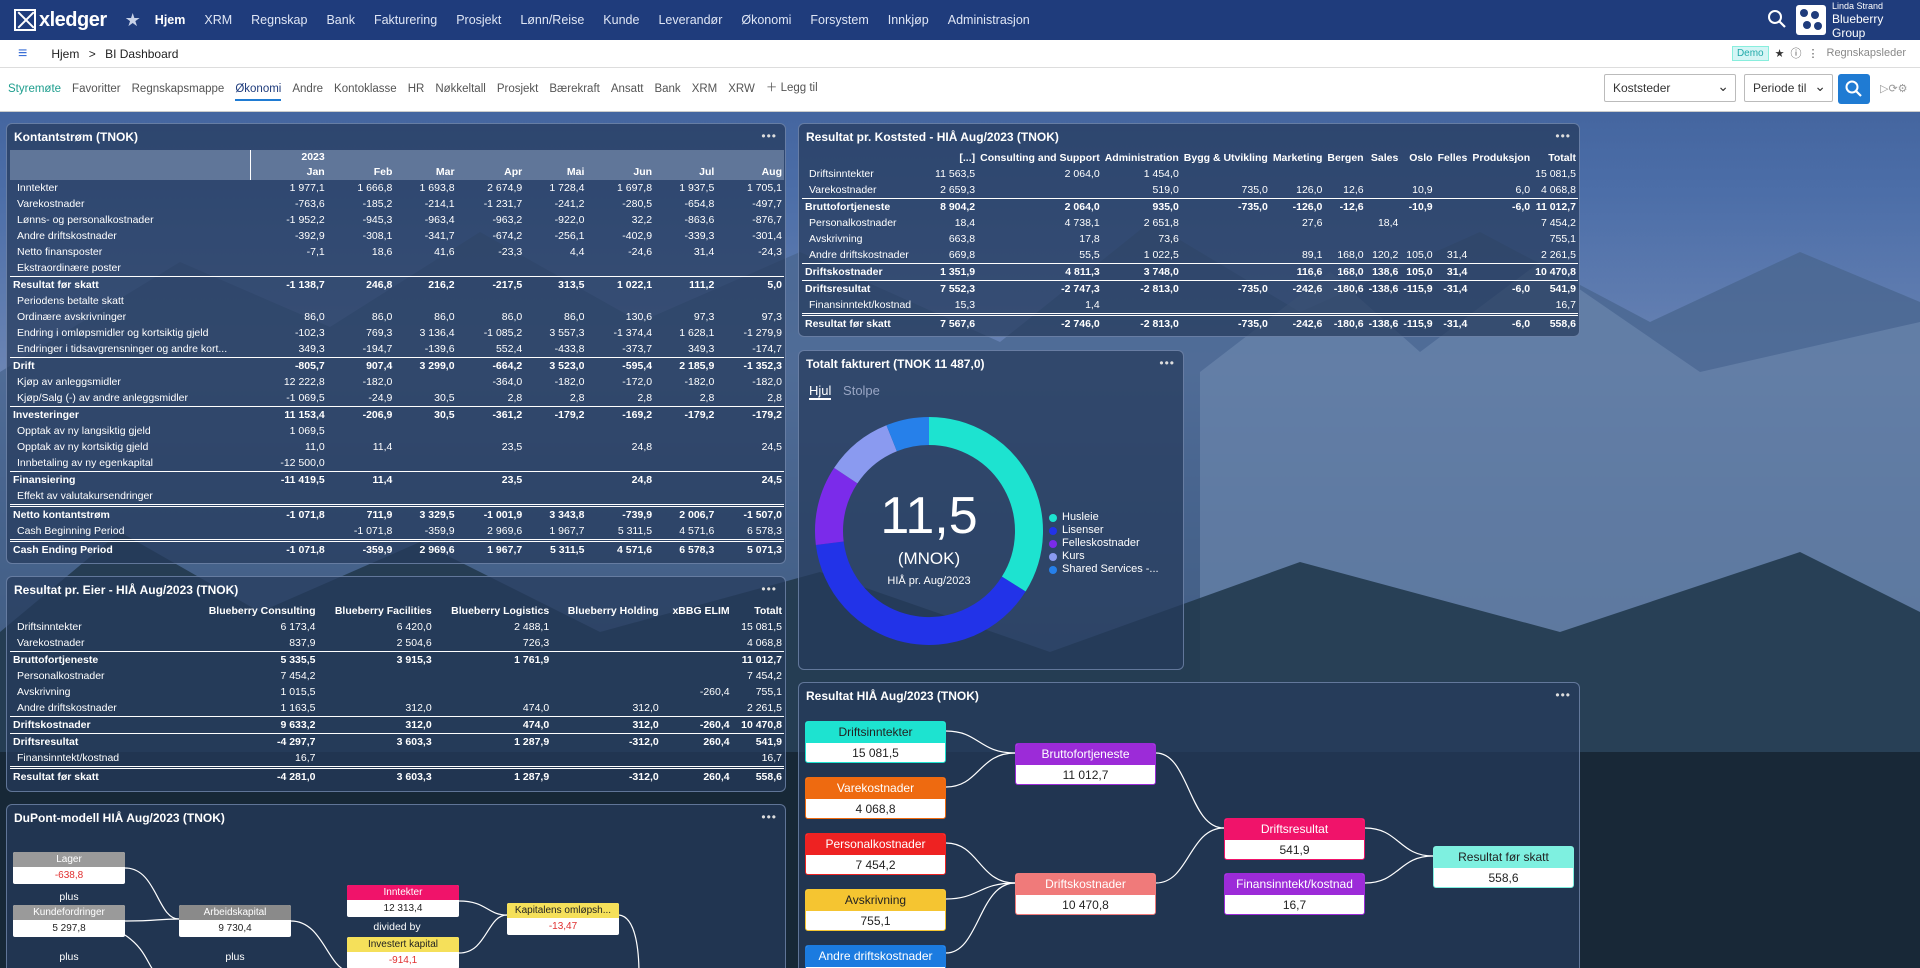 The width and height of the screenshot is (1920, 968). What do you see at coordinates (35, 88) in the screenshot?
I see `tab-styremote: Styremøte` at bounding box center [35, 88].